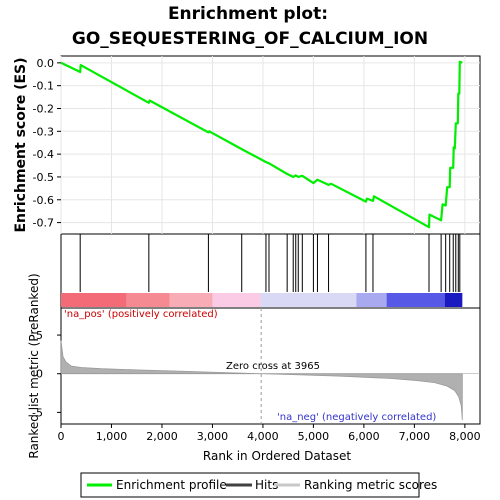 Image resolution: width=500 pixels, height=500 pixels. What do you see at coordinates (364, 436) in the screenshot?
I see `x-tick-label: 6,000` at bounding box center [364, 436].